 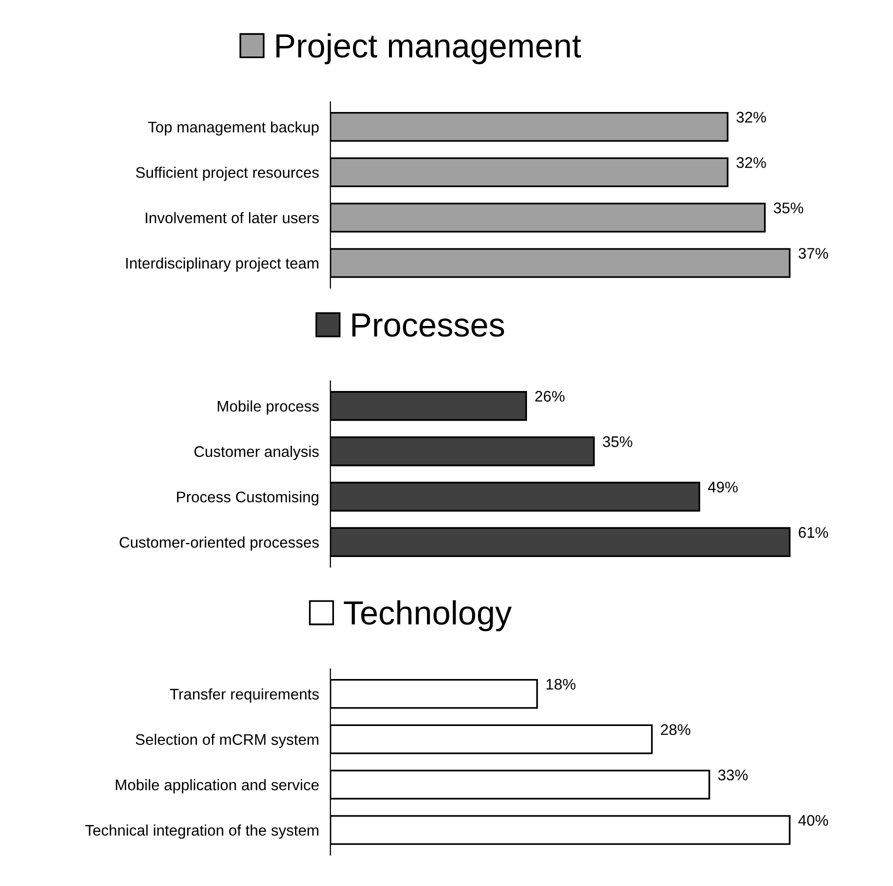 I want to click on y-tick-label: Process Customising, so click(x=247, y=498).